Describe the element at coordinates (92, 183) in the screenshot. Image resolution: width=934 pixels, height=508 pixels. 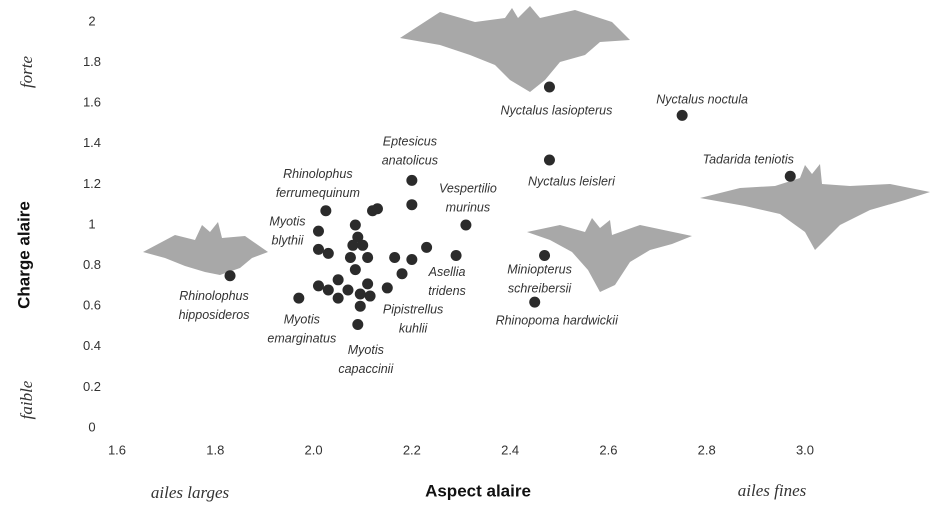
I see `y-tick-label: 1.2` at that location.